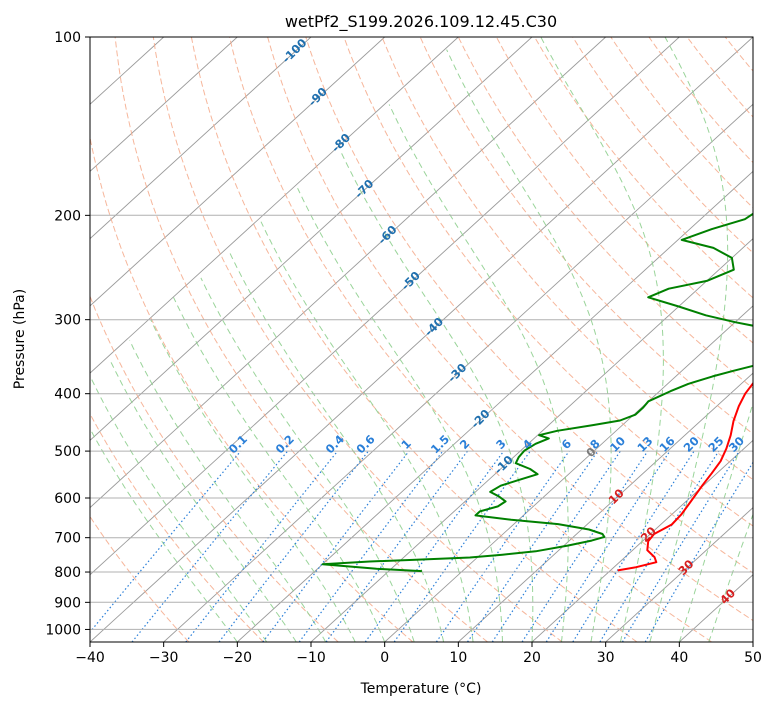 This screenshot has height=708, width=775. What do you see at coordinates (238, 658) in the screenshot?
I see `x-tick-label: −20` at bounding box center [238, 658].